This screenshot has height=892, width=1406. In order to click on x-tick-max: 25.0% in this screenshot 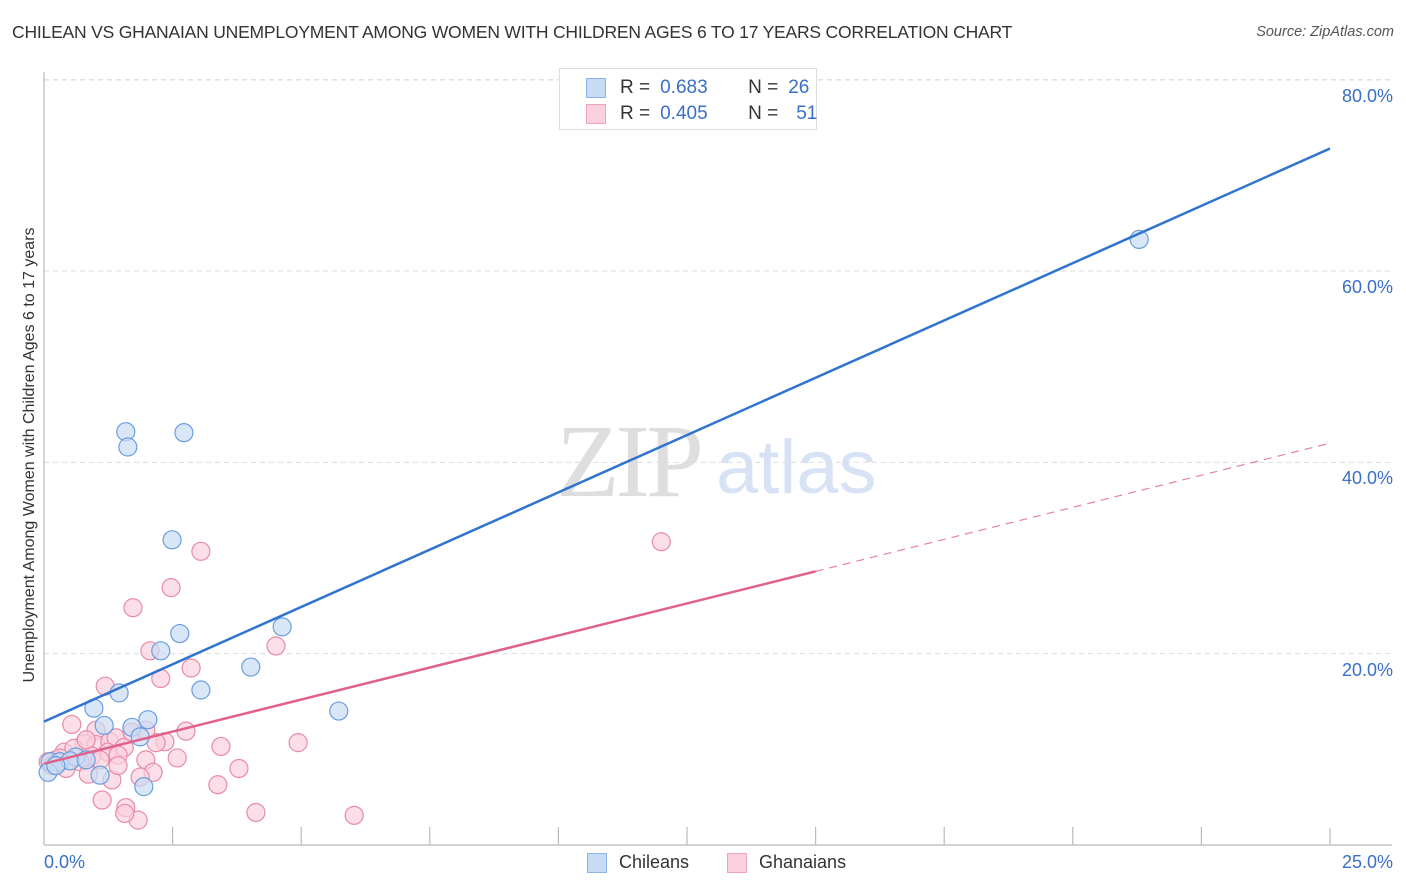, I will do `click(1367, 862)`.